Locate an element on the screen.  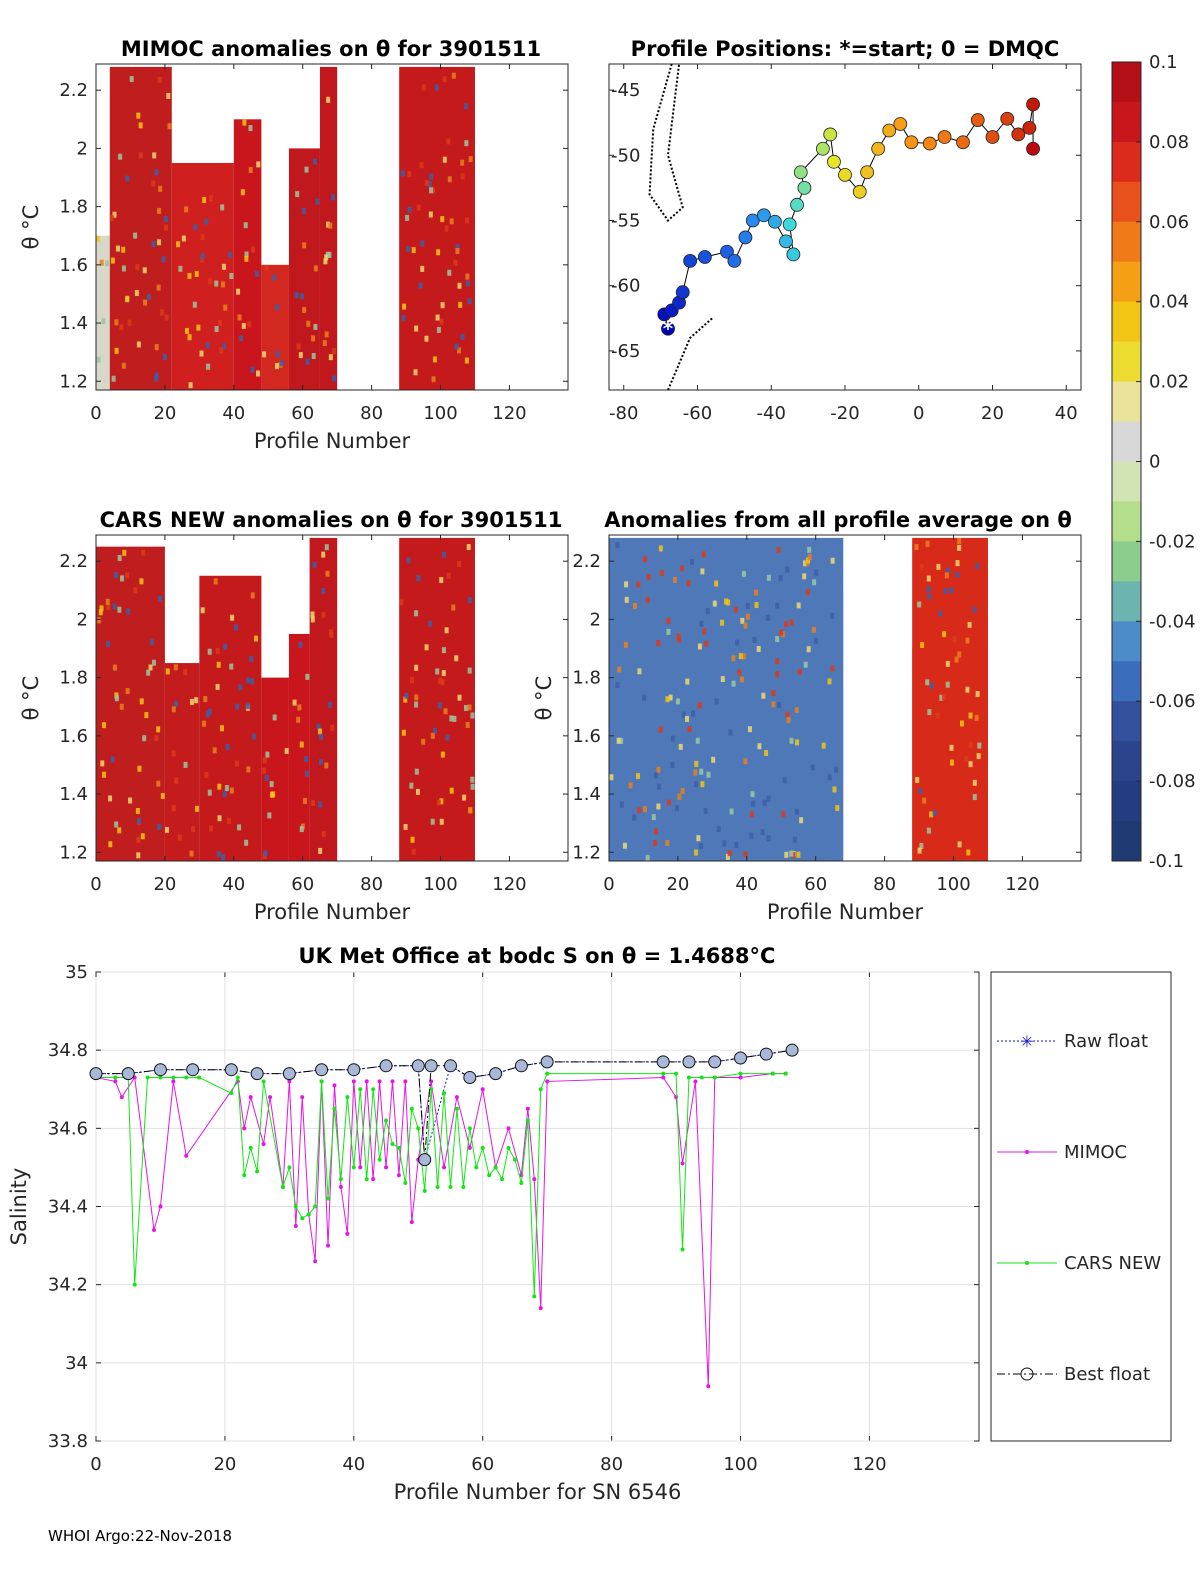
x-tick-label: 0 is located at coordinates (608, 884).